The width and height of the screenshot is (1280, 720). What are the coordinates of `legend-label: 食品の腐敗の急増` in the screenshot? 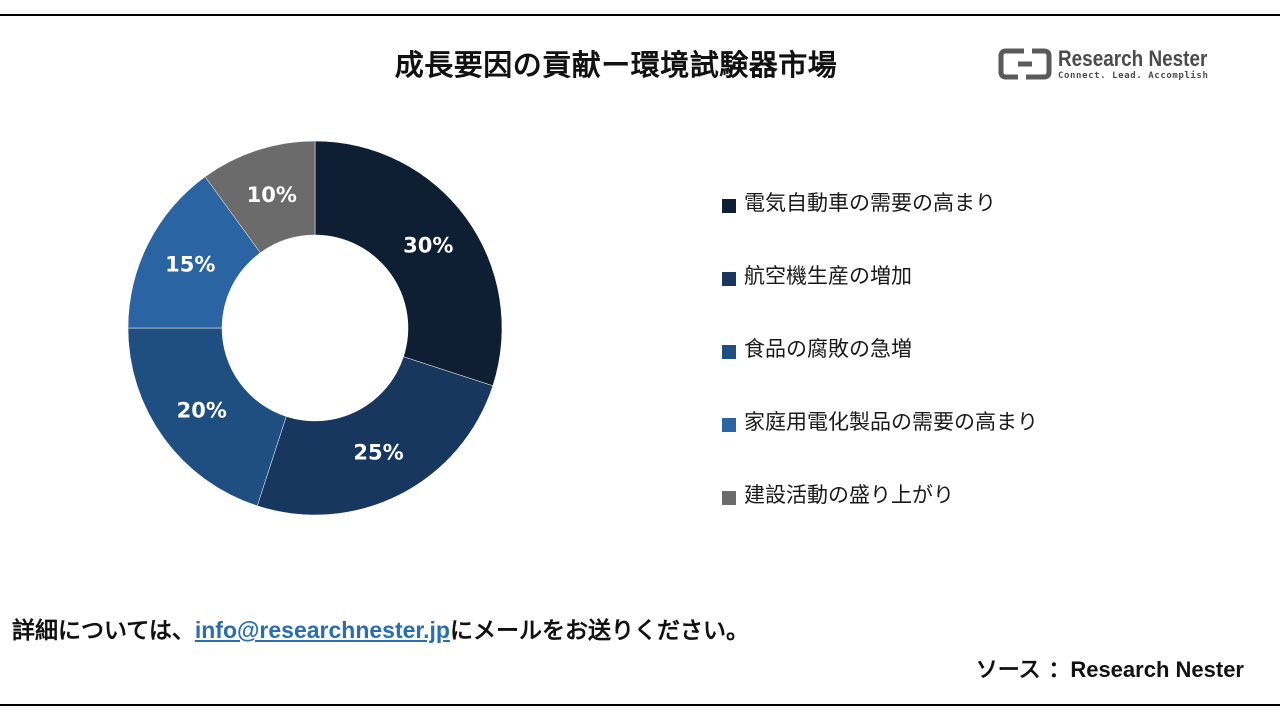 It's located at (828, 349).